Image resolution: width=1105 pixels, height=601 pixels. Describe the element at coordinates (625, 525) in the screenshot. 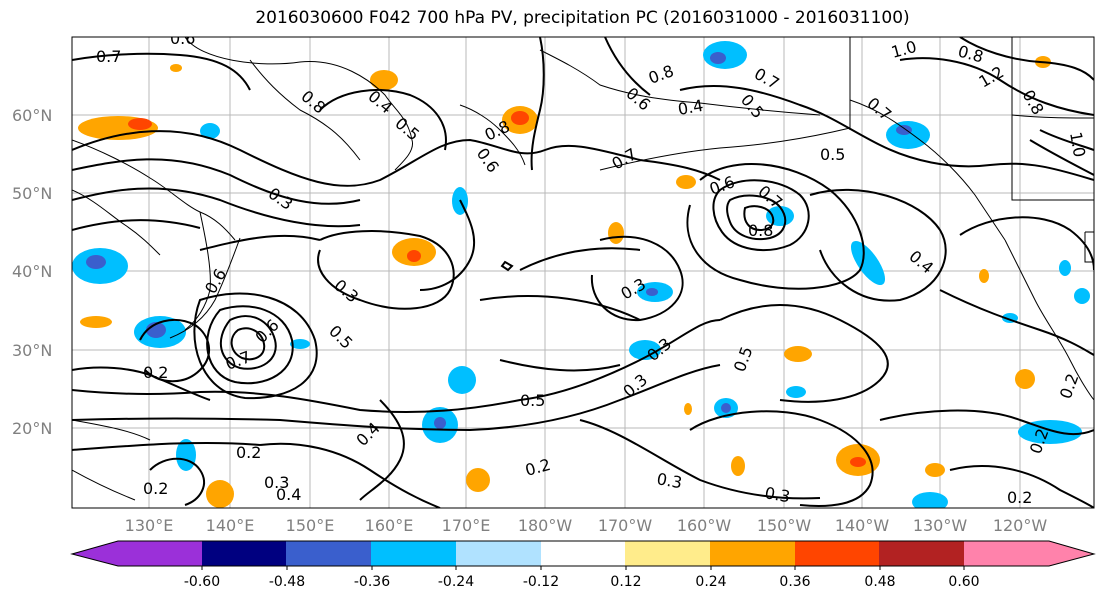

I see `lon-label: 170°W` at that location.